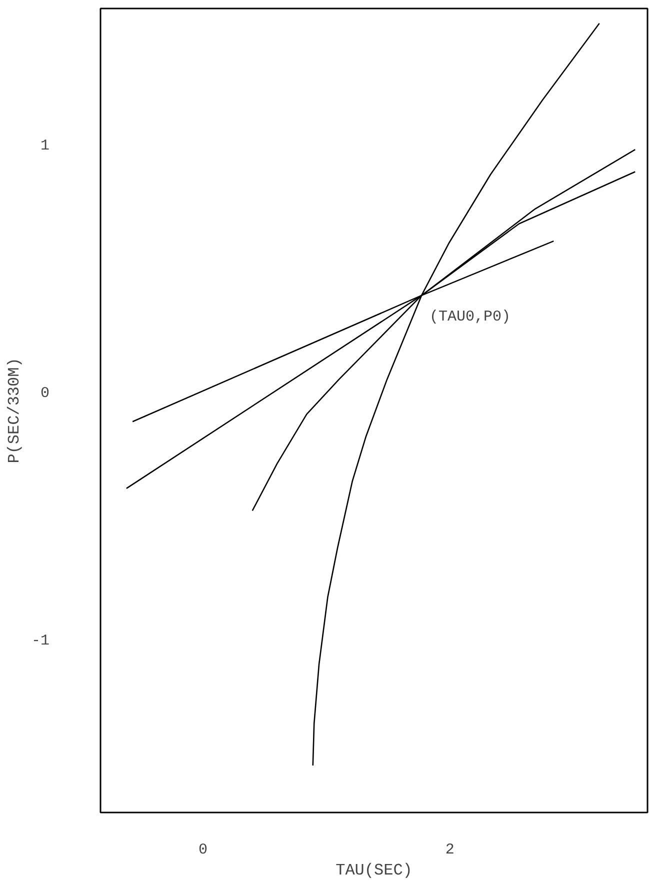 This screenshot has height=890, width=649. Describe the element at coordinates (40, 641) in the screenshot. I see `y-tick-label: -1` at that location.